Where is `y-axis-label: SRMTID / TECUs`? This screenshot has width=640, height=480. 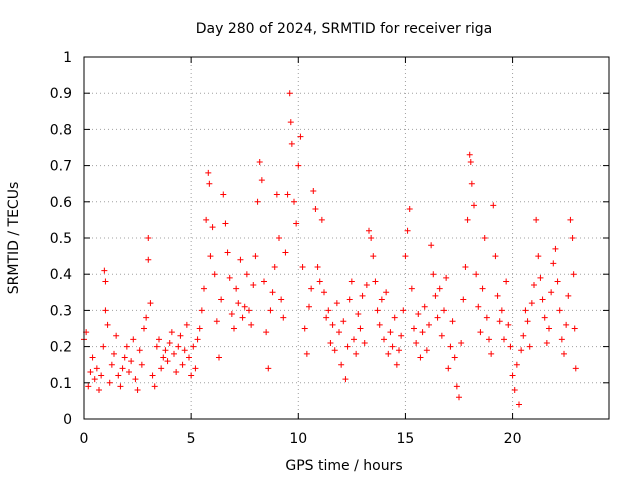 y-axis-label: SRMTID / TECUs is located at coordinates (14, 238).